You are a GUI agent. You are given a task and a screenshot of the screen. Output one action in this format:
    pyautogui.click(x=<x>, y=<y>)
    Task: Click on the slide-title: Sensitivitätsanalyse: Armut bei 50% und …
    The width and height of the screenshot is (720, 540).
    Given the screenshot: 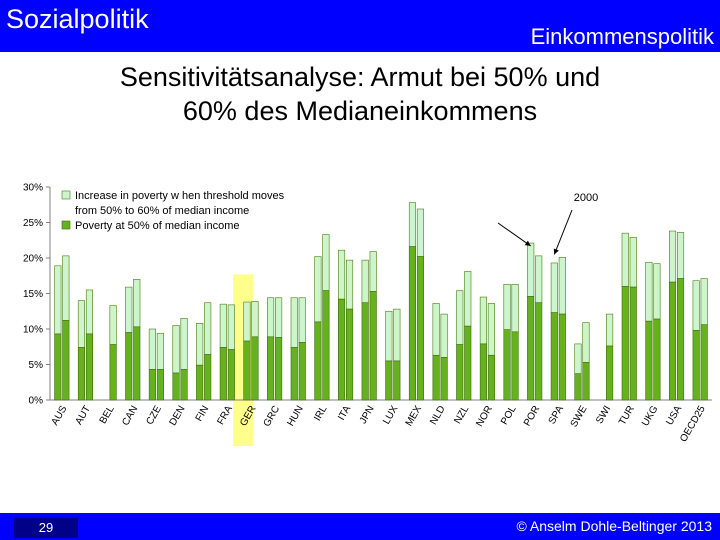 What is the action you would take?
    pyautogui.click(x=360, y=94)
    